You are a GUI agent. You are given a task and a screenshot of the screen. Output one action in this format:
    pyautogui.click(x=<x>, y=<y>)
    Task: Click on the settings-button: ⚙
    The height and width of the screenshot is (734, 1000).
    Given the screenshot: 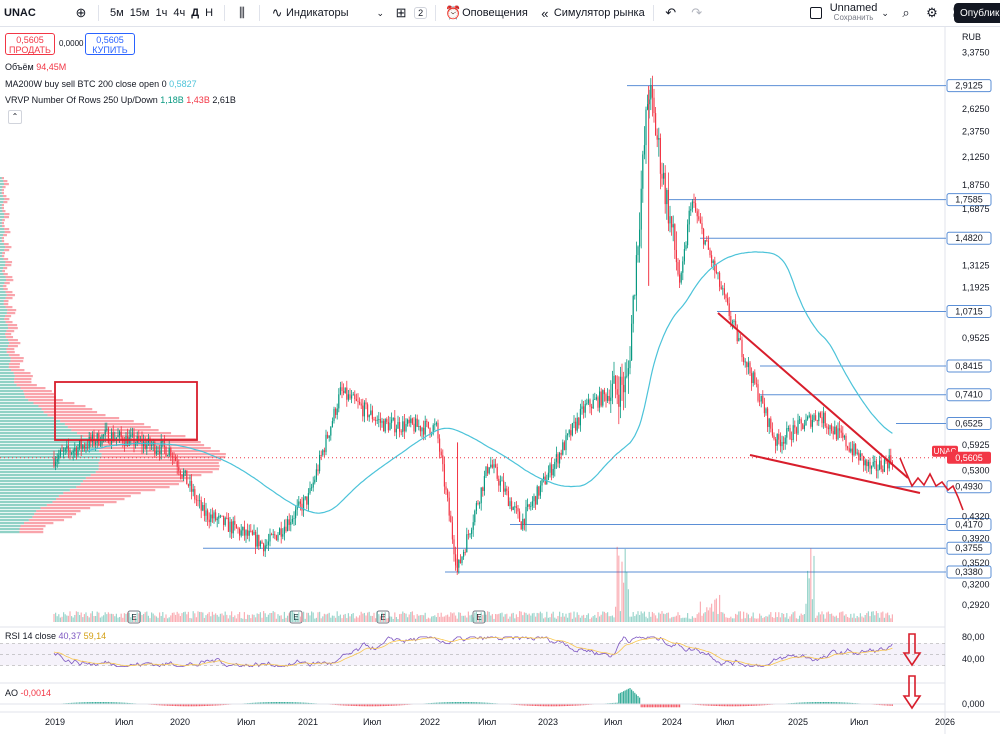 What is the action you would take?
    pyautogui.click(x=932, y=13)
    